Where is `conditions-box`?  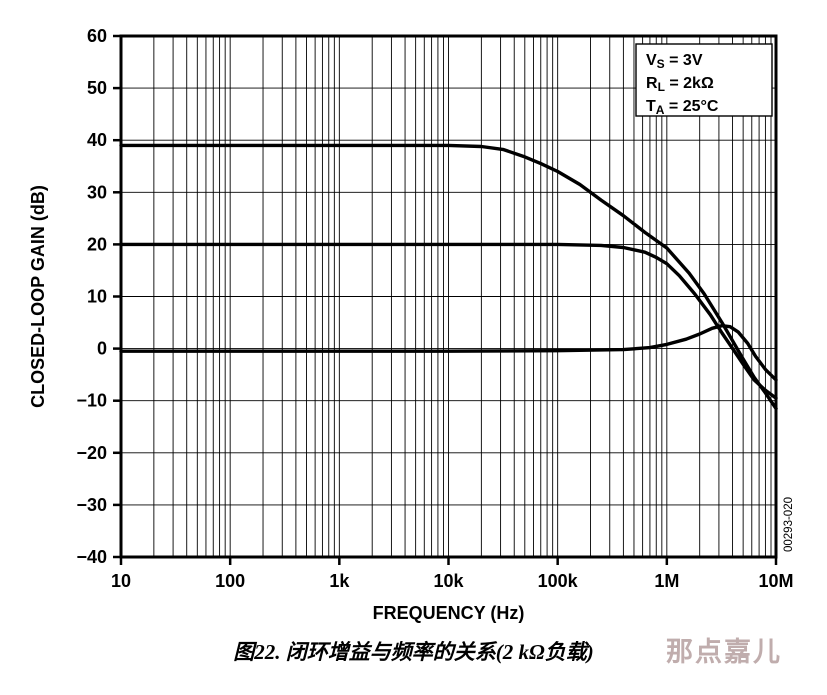 conditions-box is located at coordinates (704, 80).